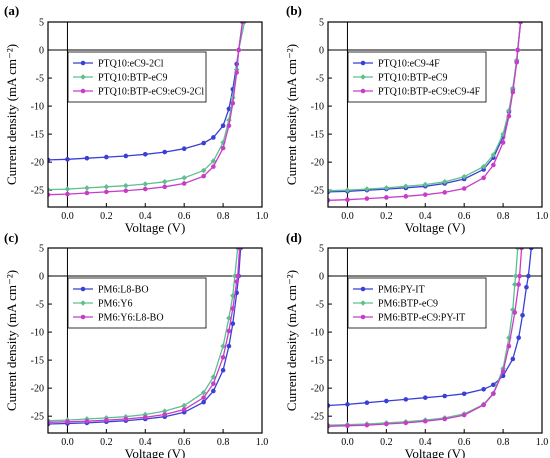  I want to click on x-tick-label: 0.6, so click(184, 216).